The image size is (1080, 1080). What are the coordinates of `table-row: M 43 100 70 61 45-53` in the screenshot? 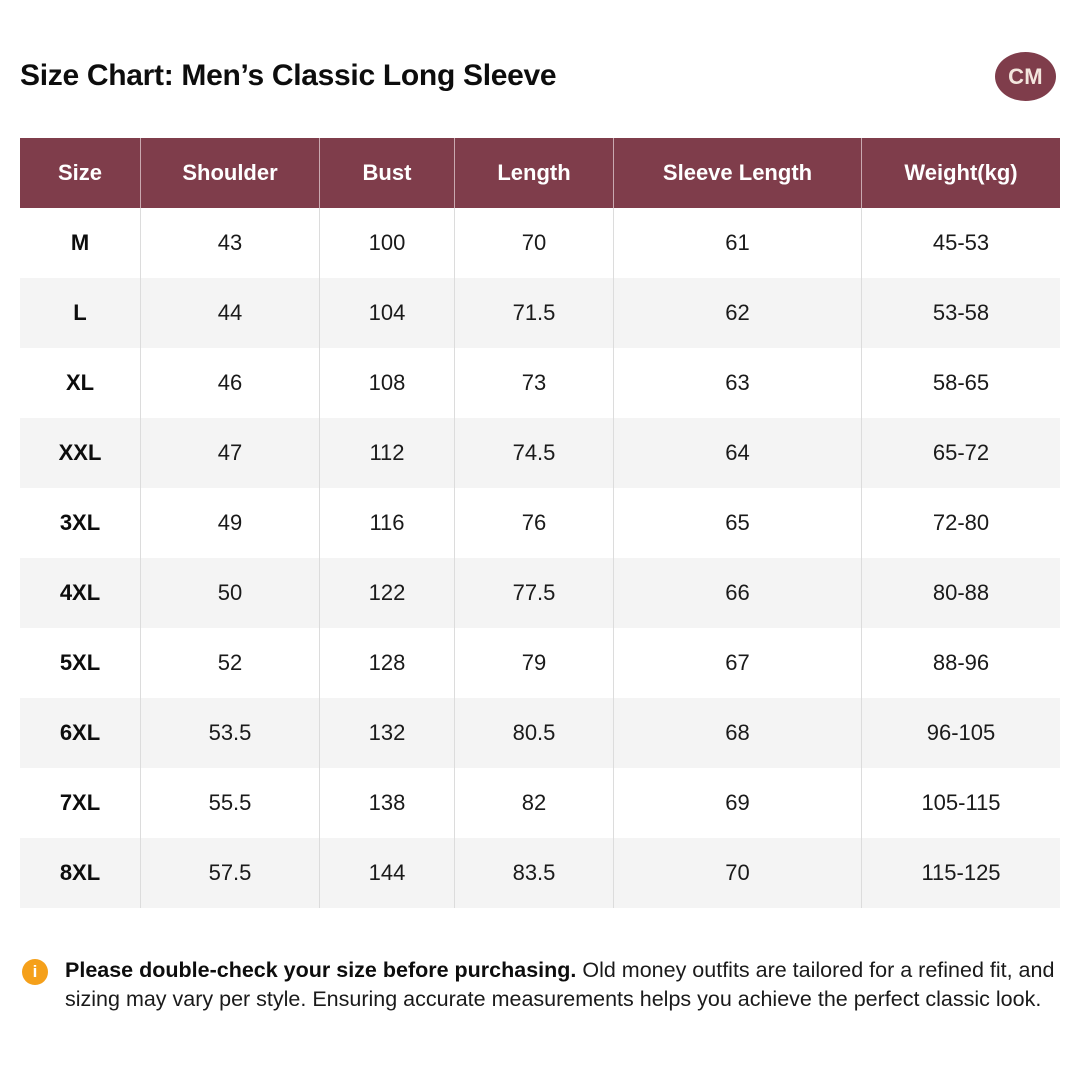 It's located at (540, 243).